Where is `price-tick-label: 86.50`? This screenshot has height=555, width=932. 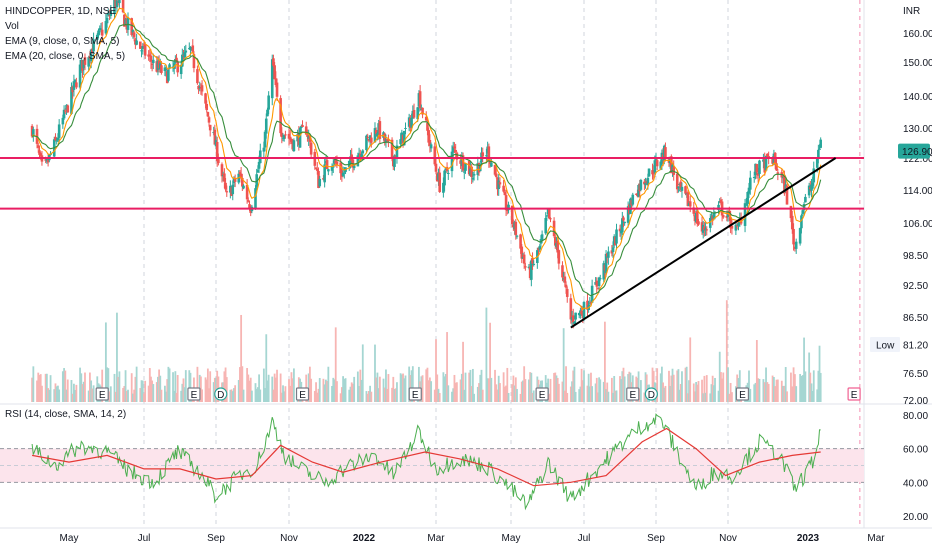 price-tick-label: 86.50 is located at coordinates (915, 318).